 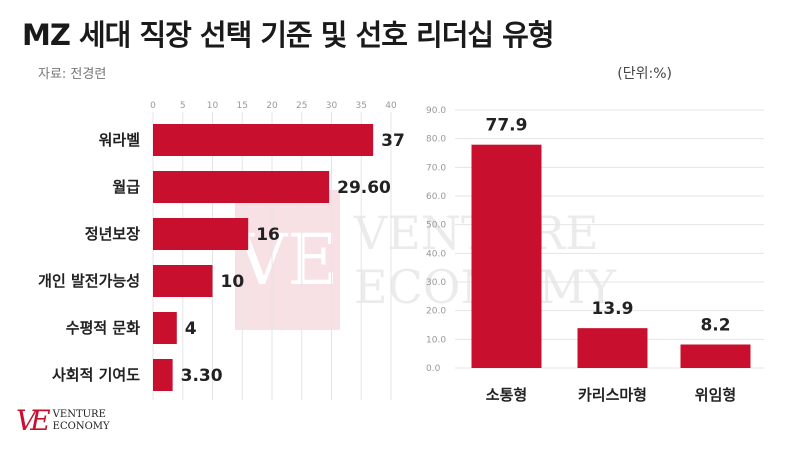 What do you see at coordinates (507, 126) in the screenshot?
I see `data-label: 77.9` at bounding box center [507, 126].